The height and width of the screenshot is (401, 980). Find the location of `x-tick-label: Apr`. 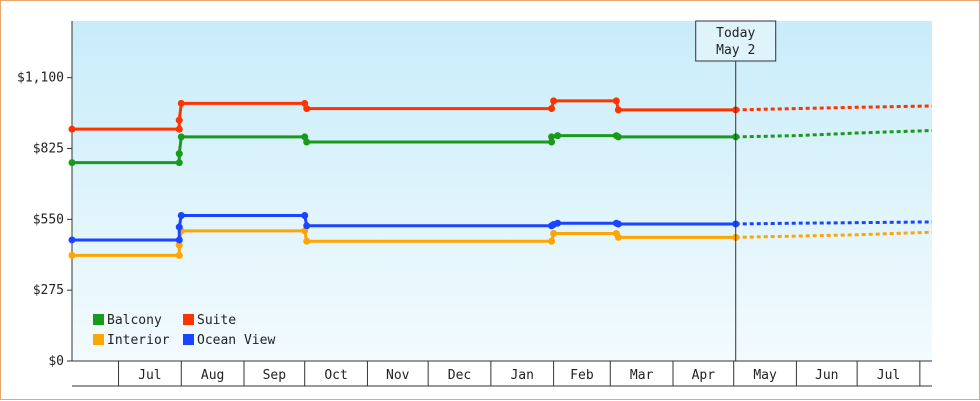

x-tick-label: Apr is located at coordinates (704, 375).